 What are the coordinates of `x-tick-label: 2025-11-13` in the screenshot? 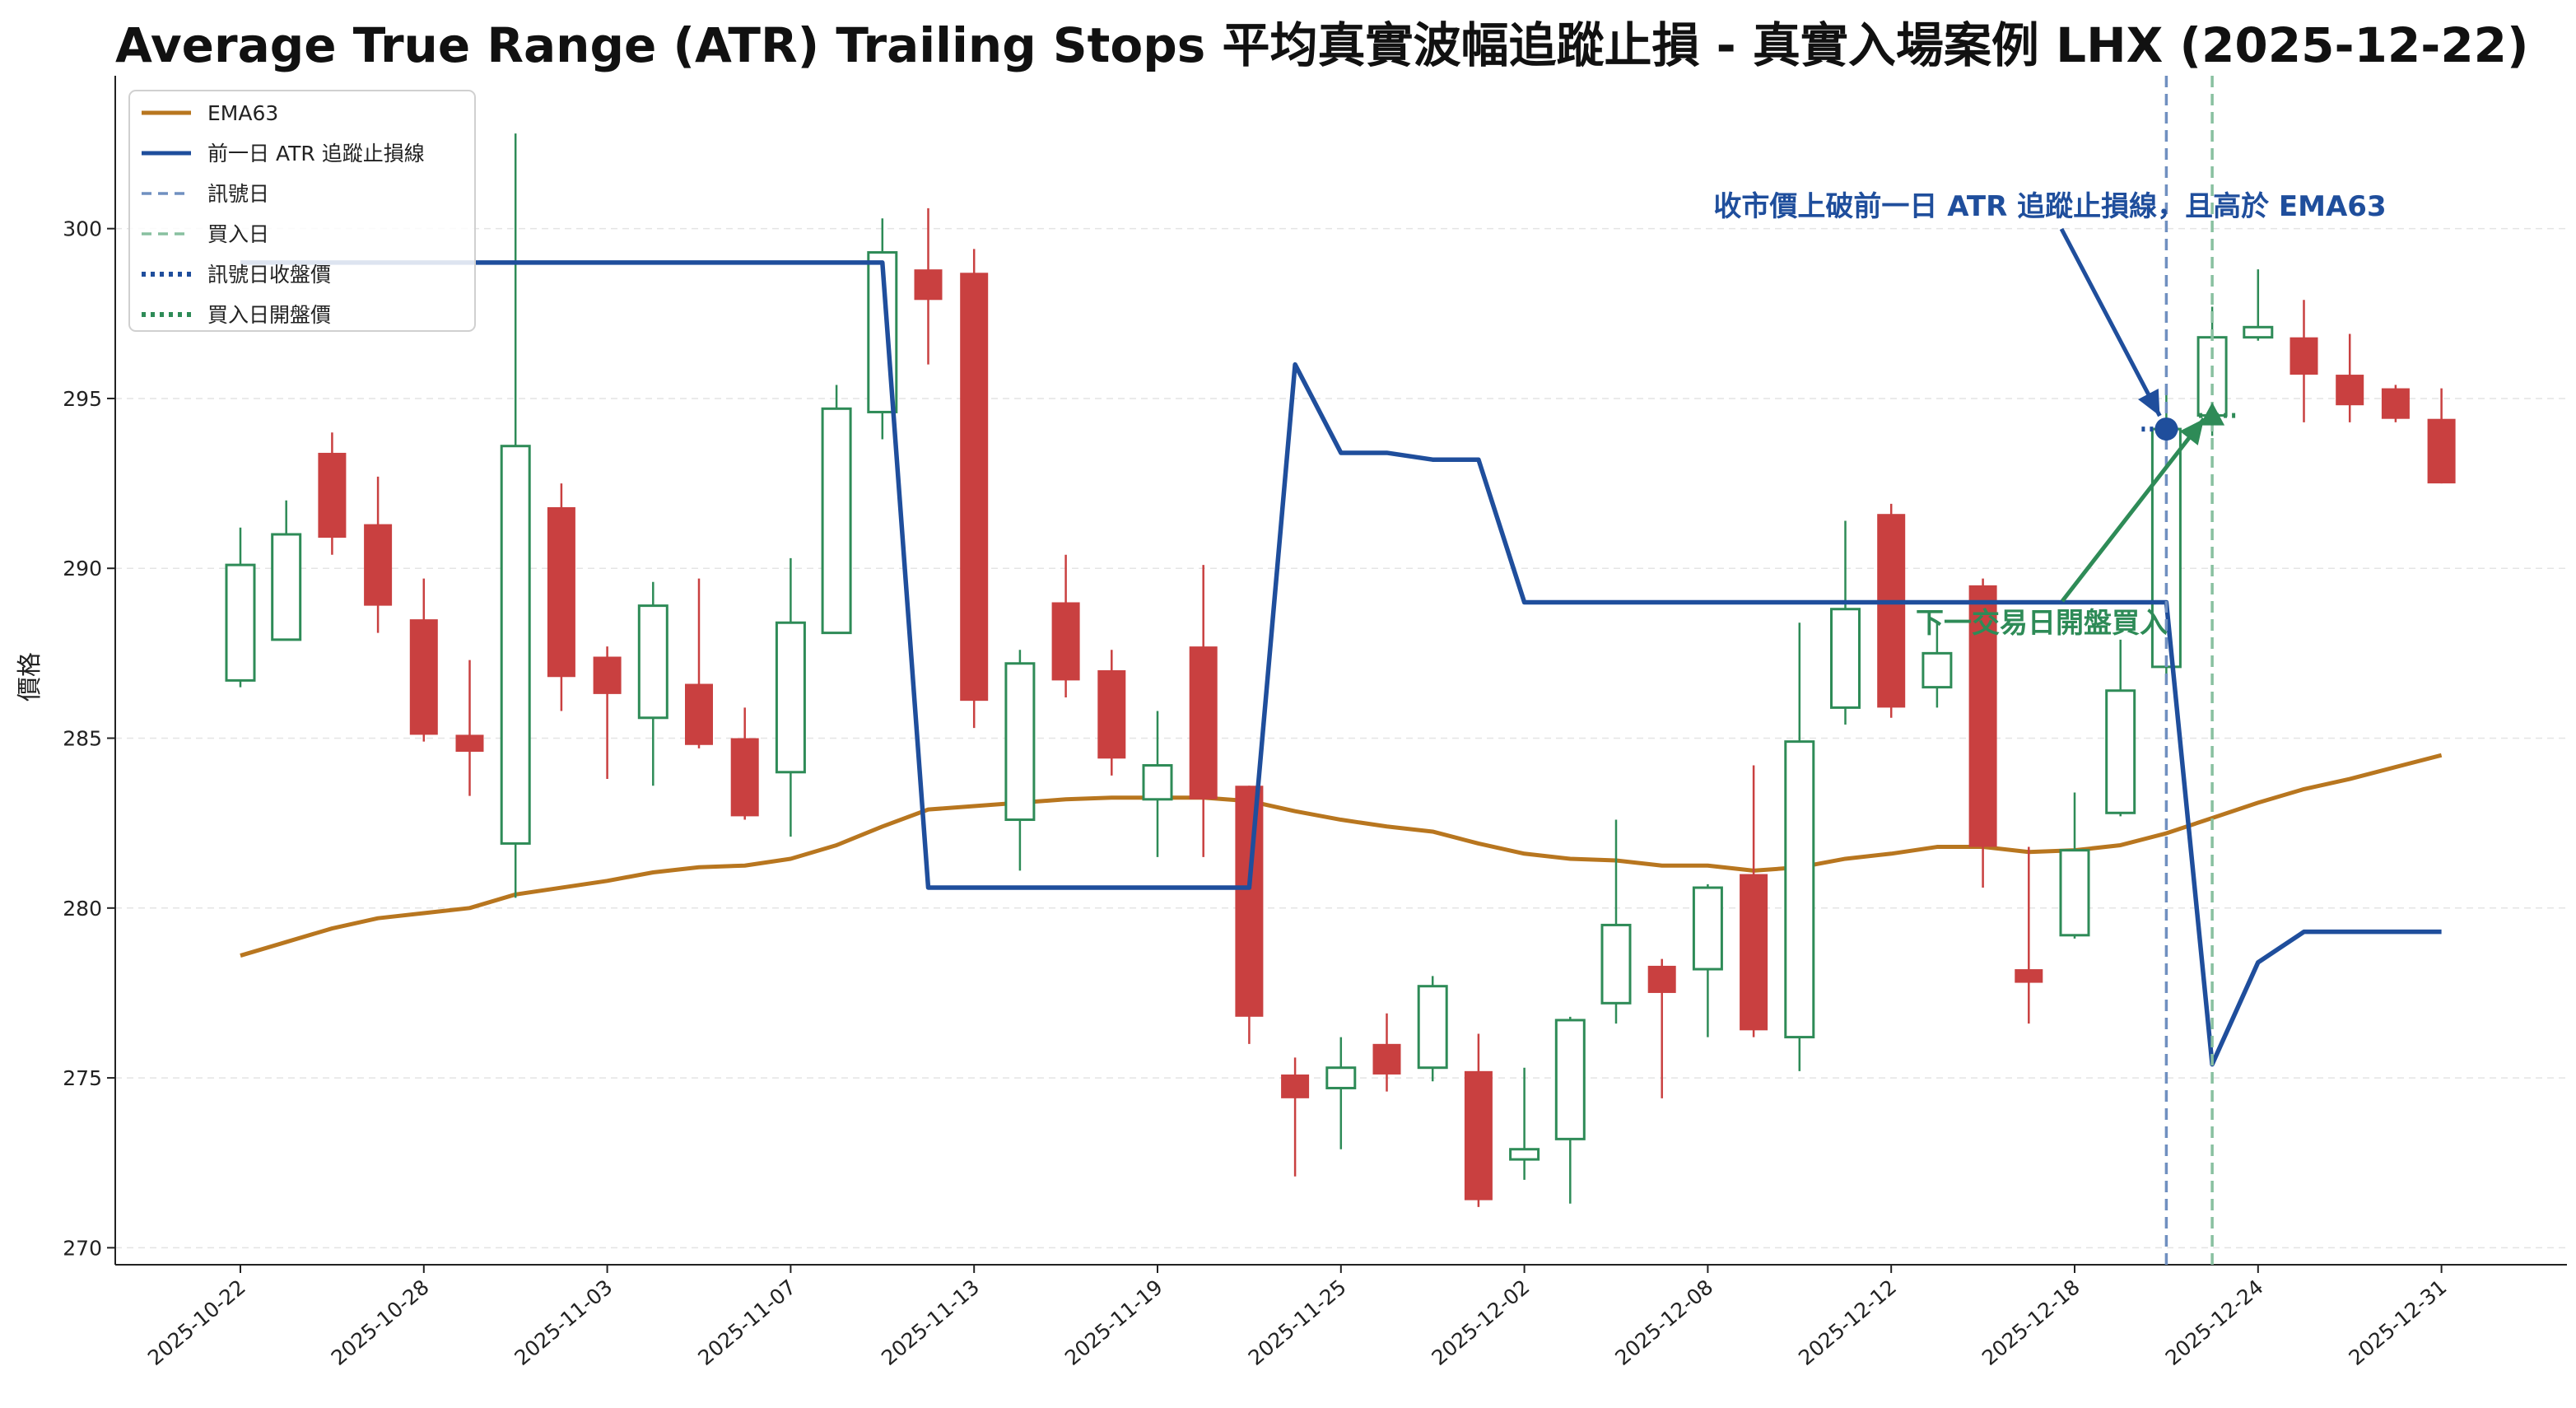 It's located at (930, 1323).